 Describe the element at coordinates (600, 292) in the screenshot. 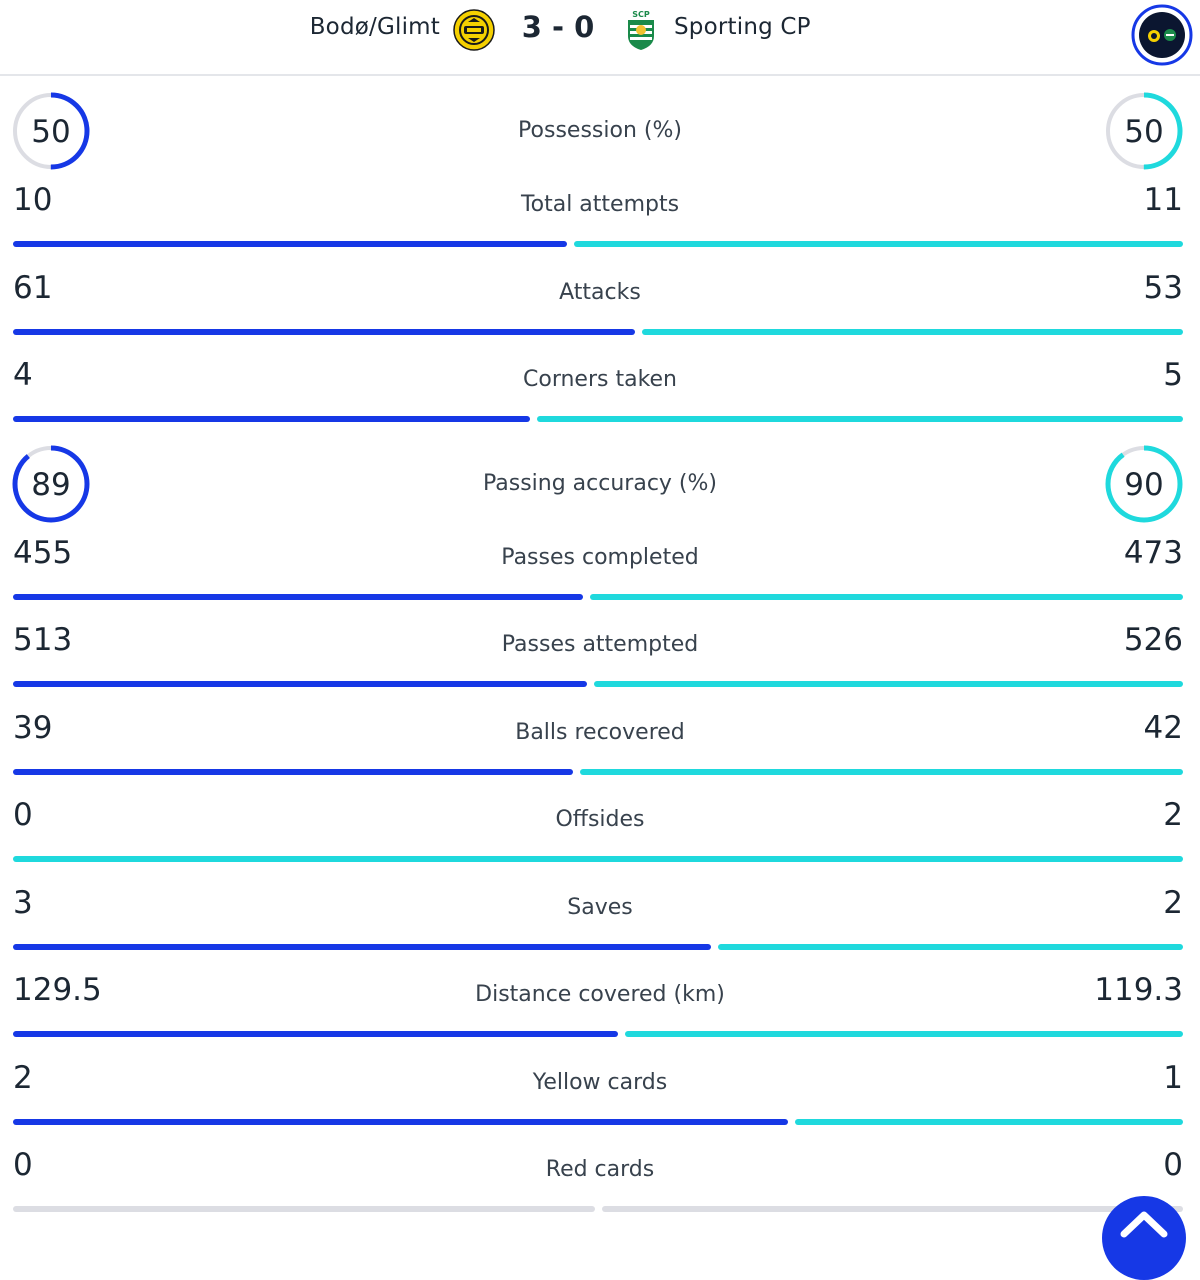

I see `stat-label: Attacks` at that location.